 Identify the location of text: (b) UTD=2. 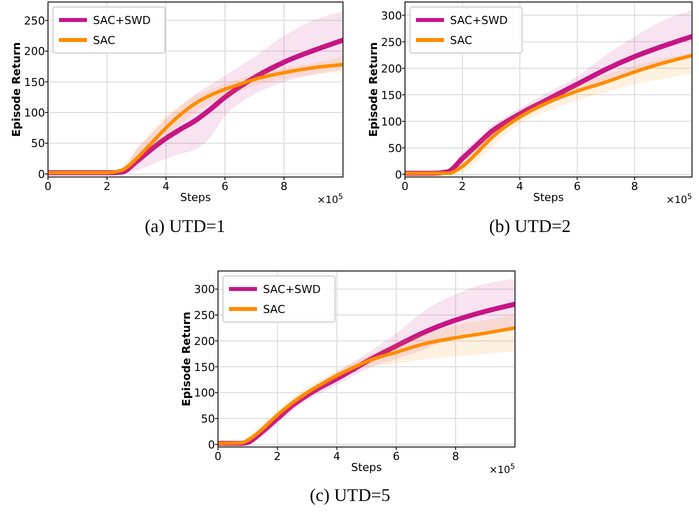
(530, 226).